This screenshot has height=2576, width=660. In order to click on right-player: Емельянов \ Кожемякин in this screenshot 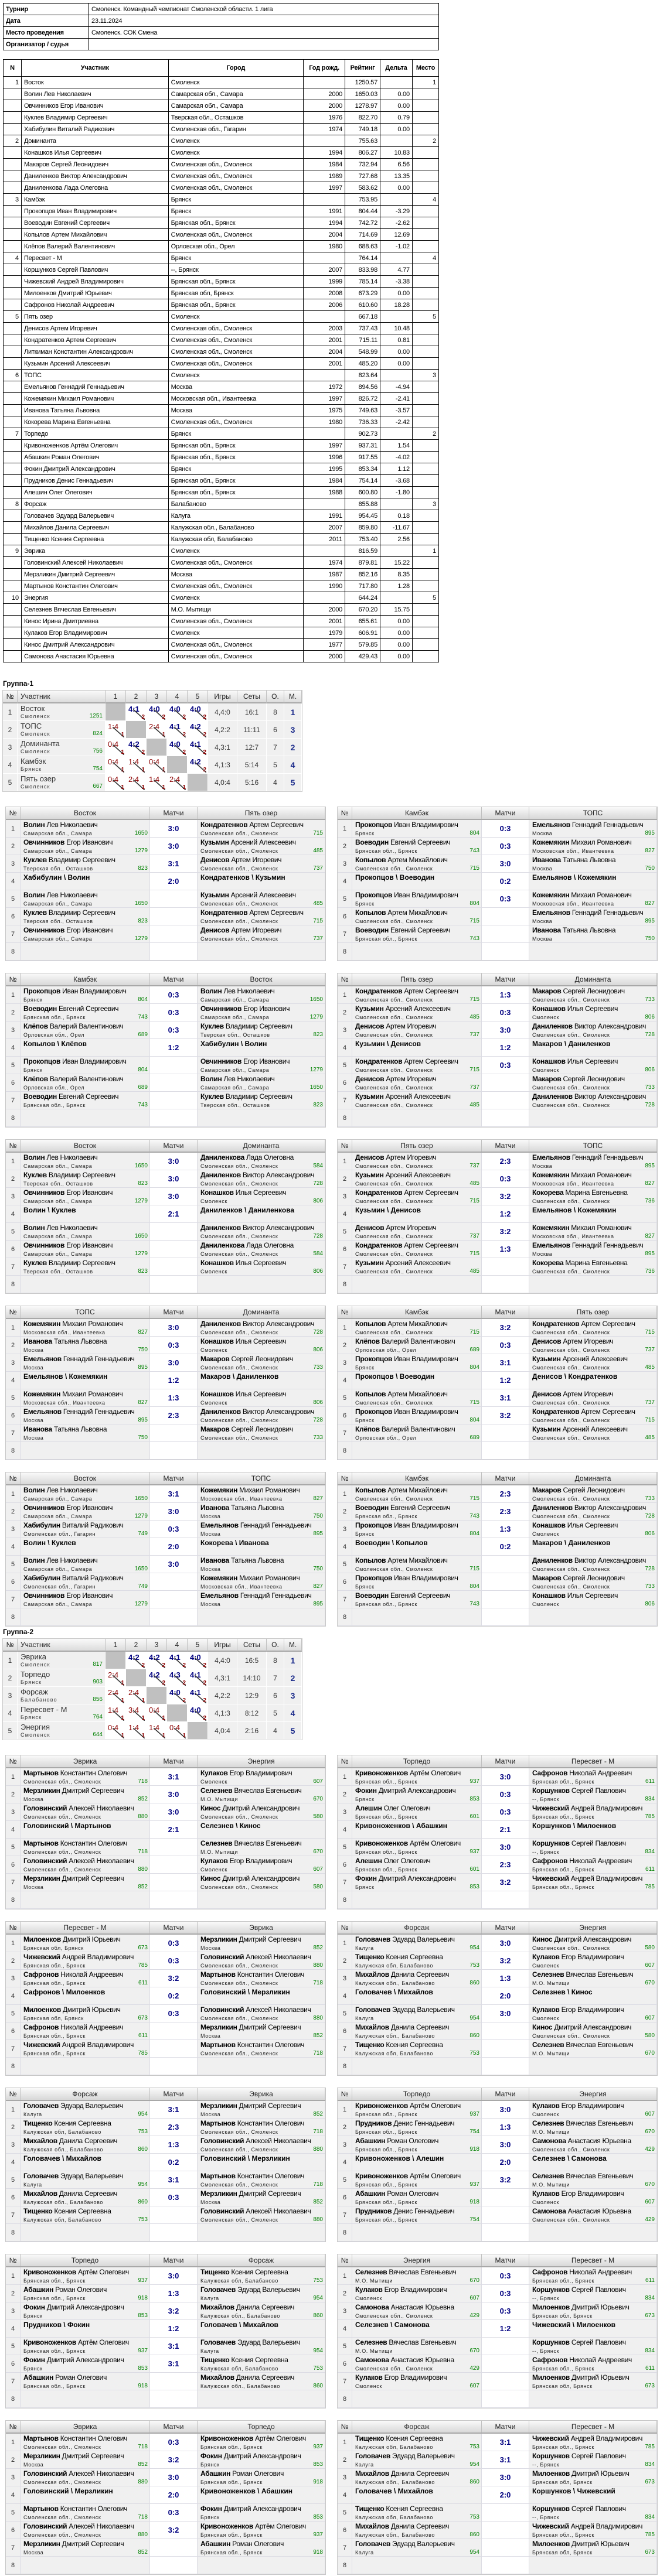, I will do `click(593, 882)`.